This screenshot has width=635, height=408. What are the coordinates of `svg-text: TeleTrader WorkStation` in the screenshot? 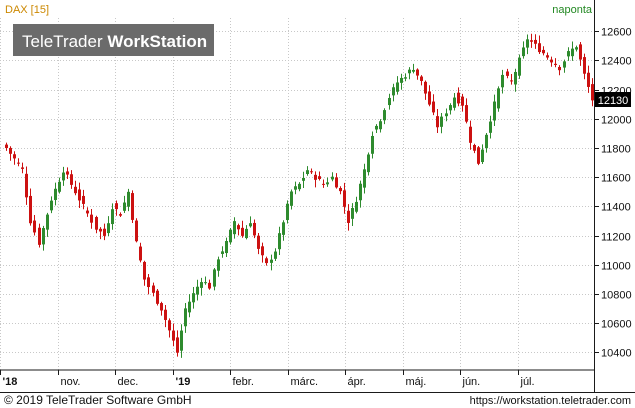 It's located at (114, 41).